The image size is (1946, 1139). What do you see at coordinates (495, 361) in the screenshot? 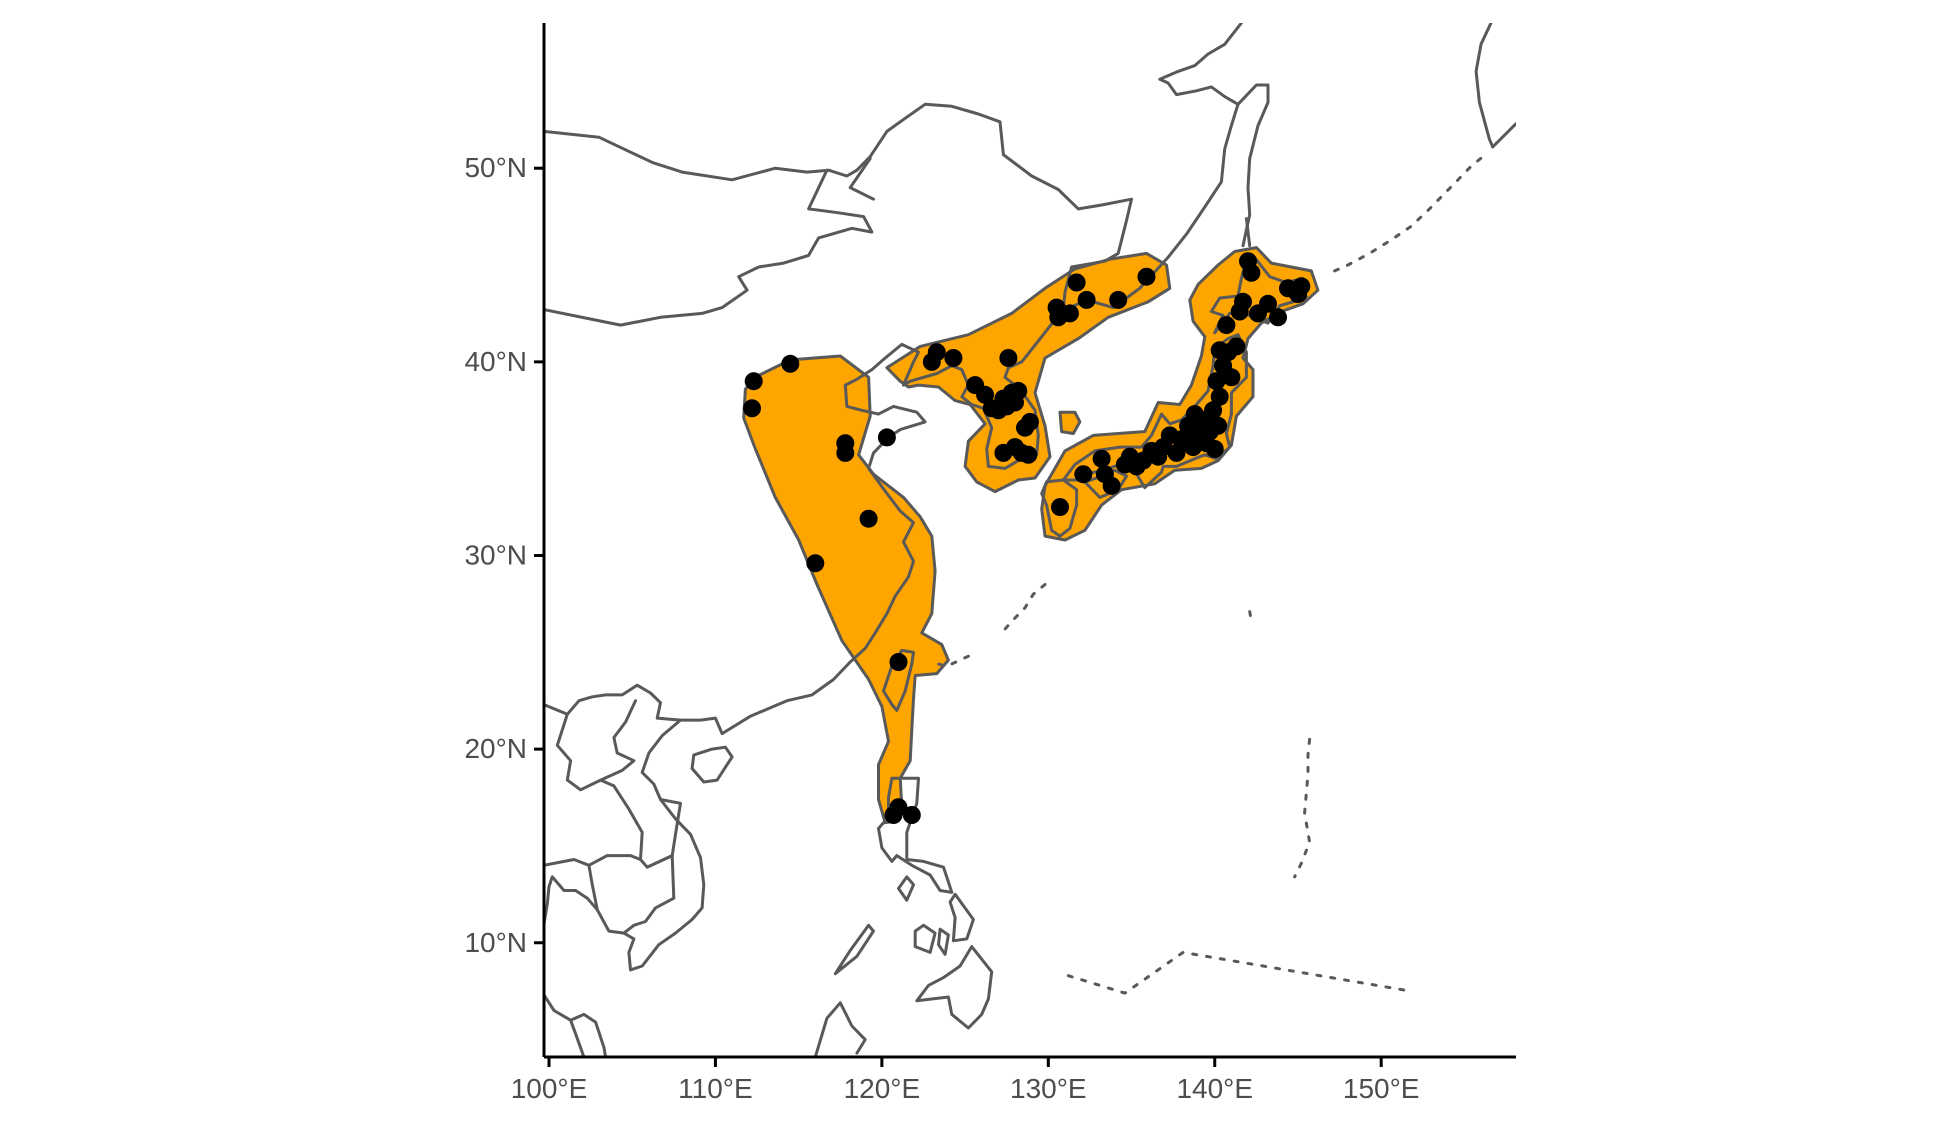
I see `y-tick-label: 40°N` at bounding box center [495, 361].